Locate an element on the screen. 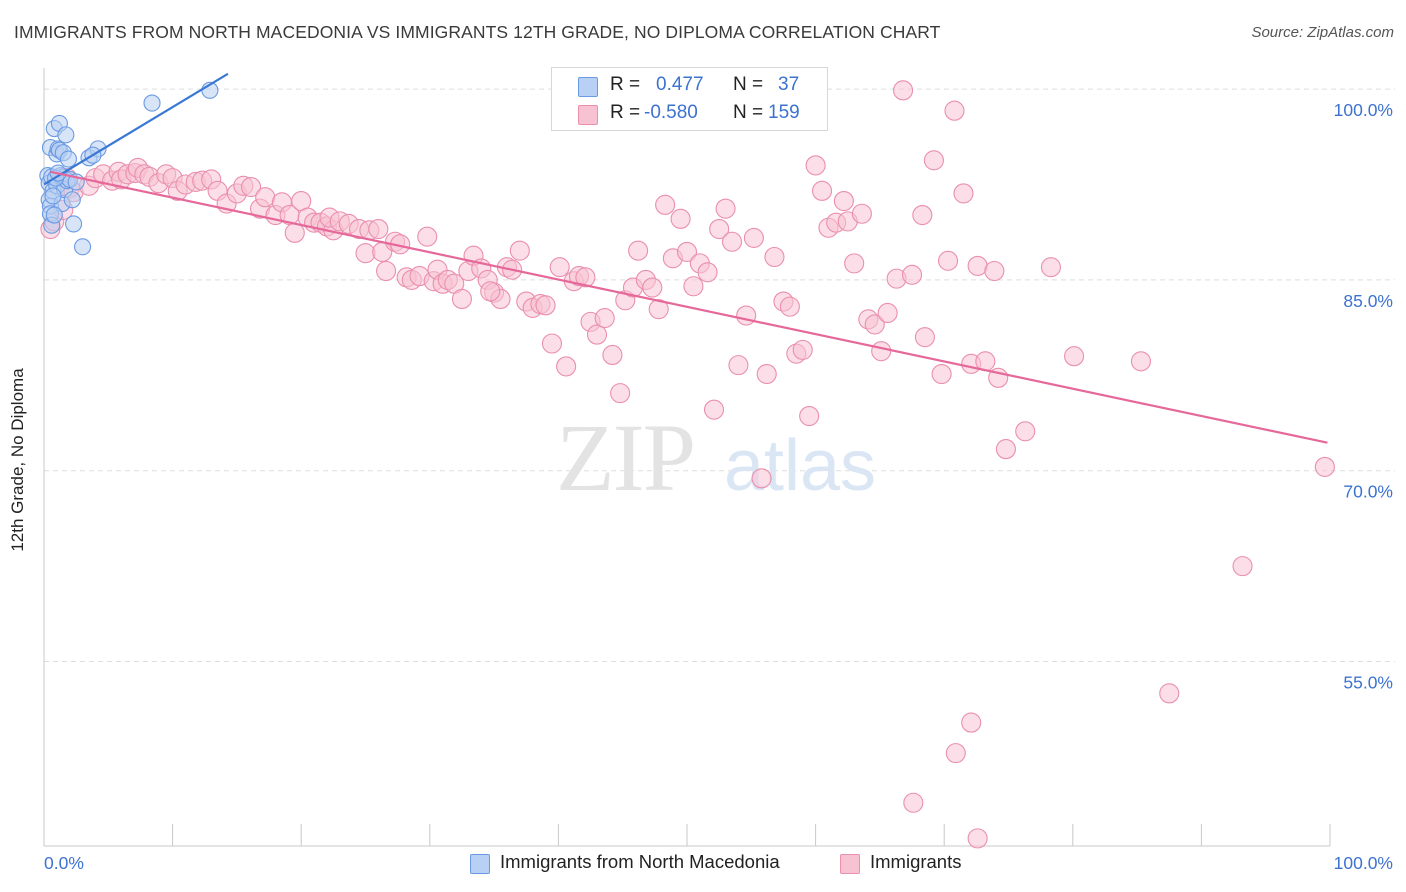 The height and width of the screenshot is (892, 1406). chart-source: Source: ZipAtlas.com is located at coordinates (1322, 32).